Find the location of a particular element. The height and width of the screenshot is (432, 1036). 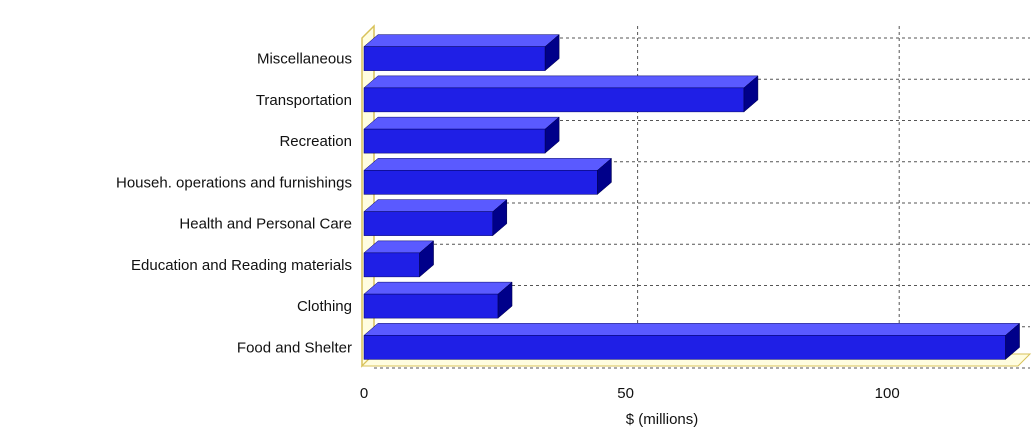

category-label: Clothing is located at coordinates (324, 306).